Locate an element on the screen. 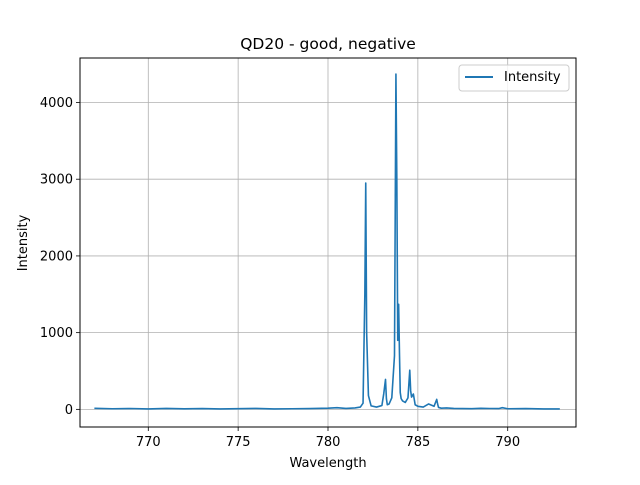 This screenshot has width=640, height=485. x-tick-label: 780 is located at coordinates (328, 442).